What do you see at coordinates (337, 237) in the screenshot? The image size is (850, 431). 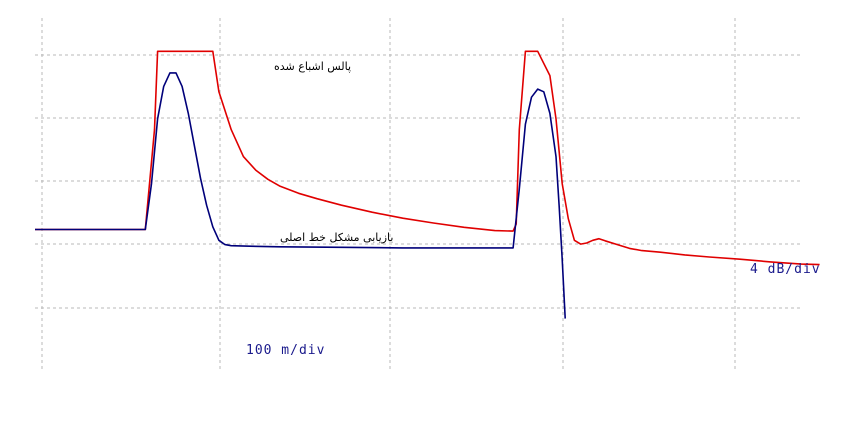 I see `annotation-mainline-recovery: بازیابی مشکل خط اصلی` at bounding box center [337, 237].